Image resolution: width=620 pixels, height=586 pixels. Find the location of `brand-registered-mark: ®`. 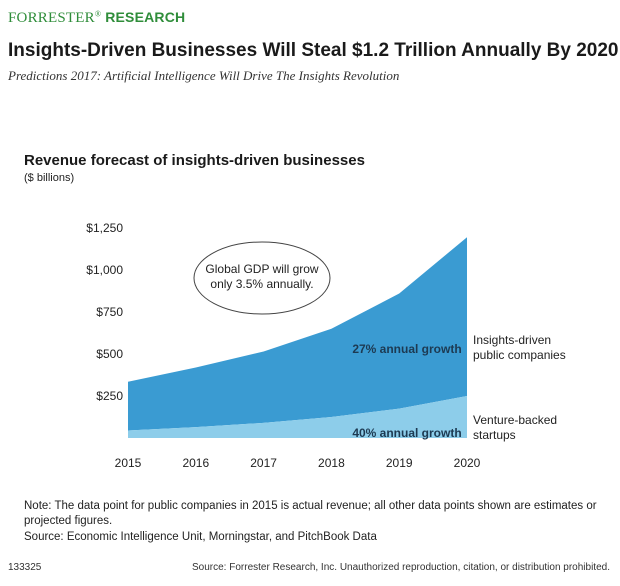

brand-registered-mark: ® is located at coordinates (98, 14).